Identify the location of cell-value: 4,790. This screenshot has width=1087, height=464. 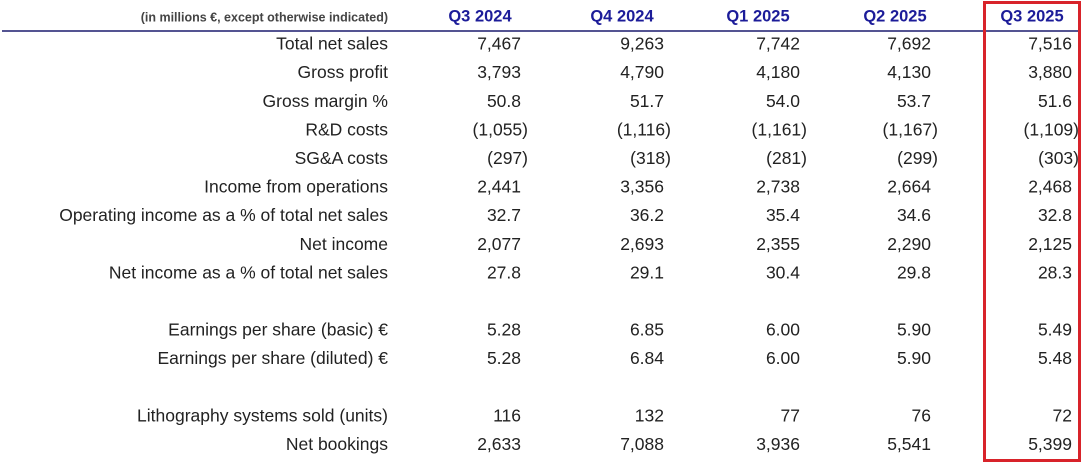
(642, 72).